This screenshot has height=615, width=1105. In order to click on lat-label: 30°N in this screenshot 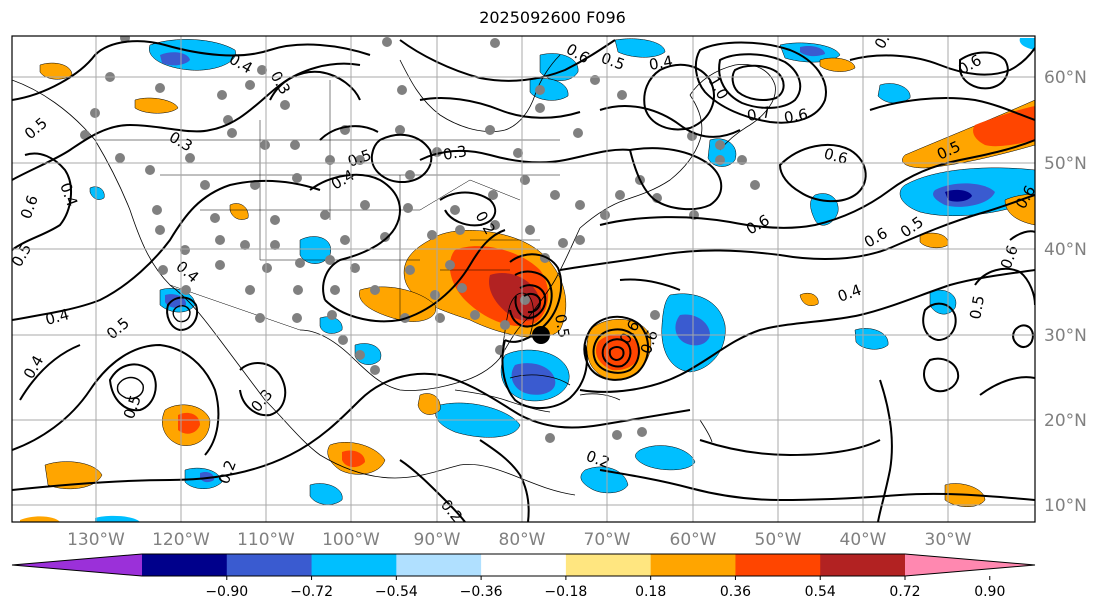, I will do `click(1065, 336)`.